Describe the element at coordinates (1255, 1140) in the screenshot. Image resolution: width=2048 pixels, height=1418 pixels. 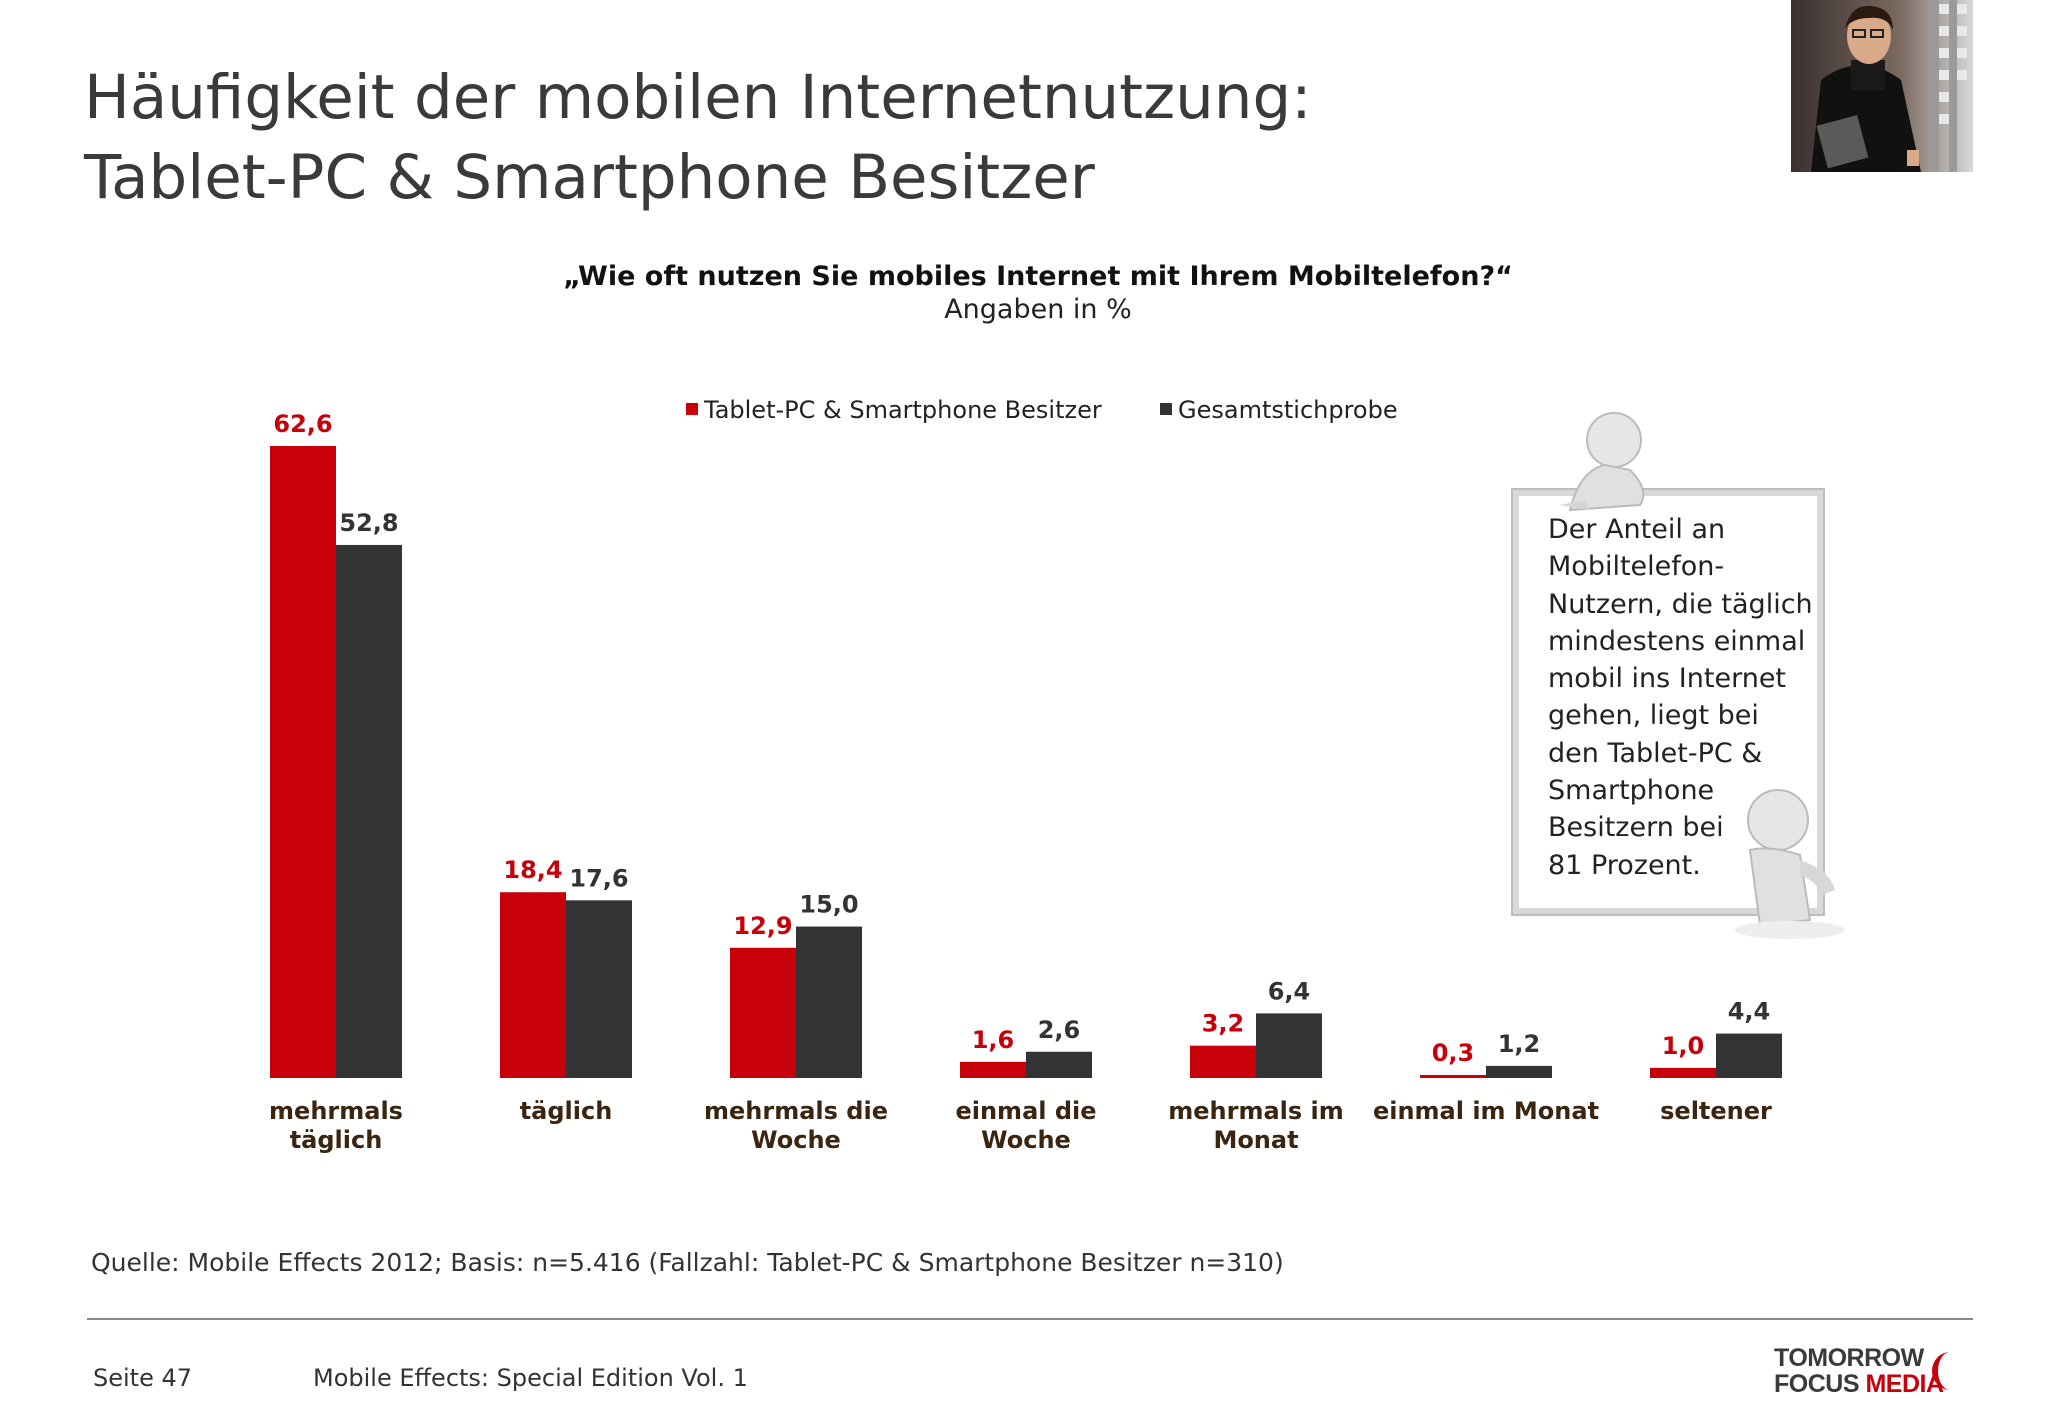
I see `category-label: Monat` at that location.